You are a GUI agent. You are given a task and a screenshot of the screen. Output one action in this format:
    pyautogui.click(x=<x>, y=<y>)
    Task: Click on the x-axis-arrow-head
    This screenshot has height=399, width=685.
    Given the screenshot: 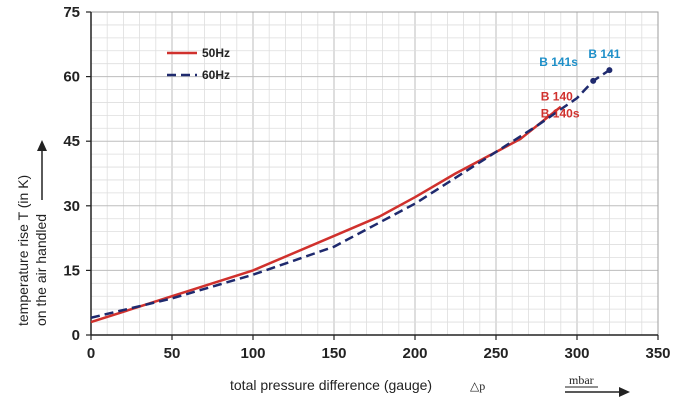 What is the action you would take?
    pyautogui.click(x=624, y=392)
    